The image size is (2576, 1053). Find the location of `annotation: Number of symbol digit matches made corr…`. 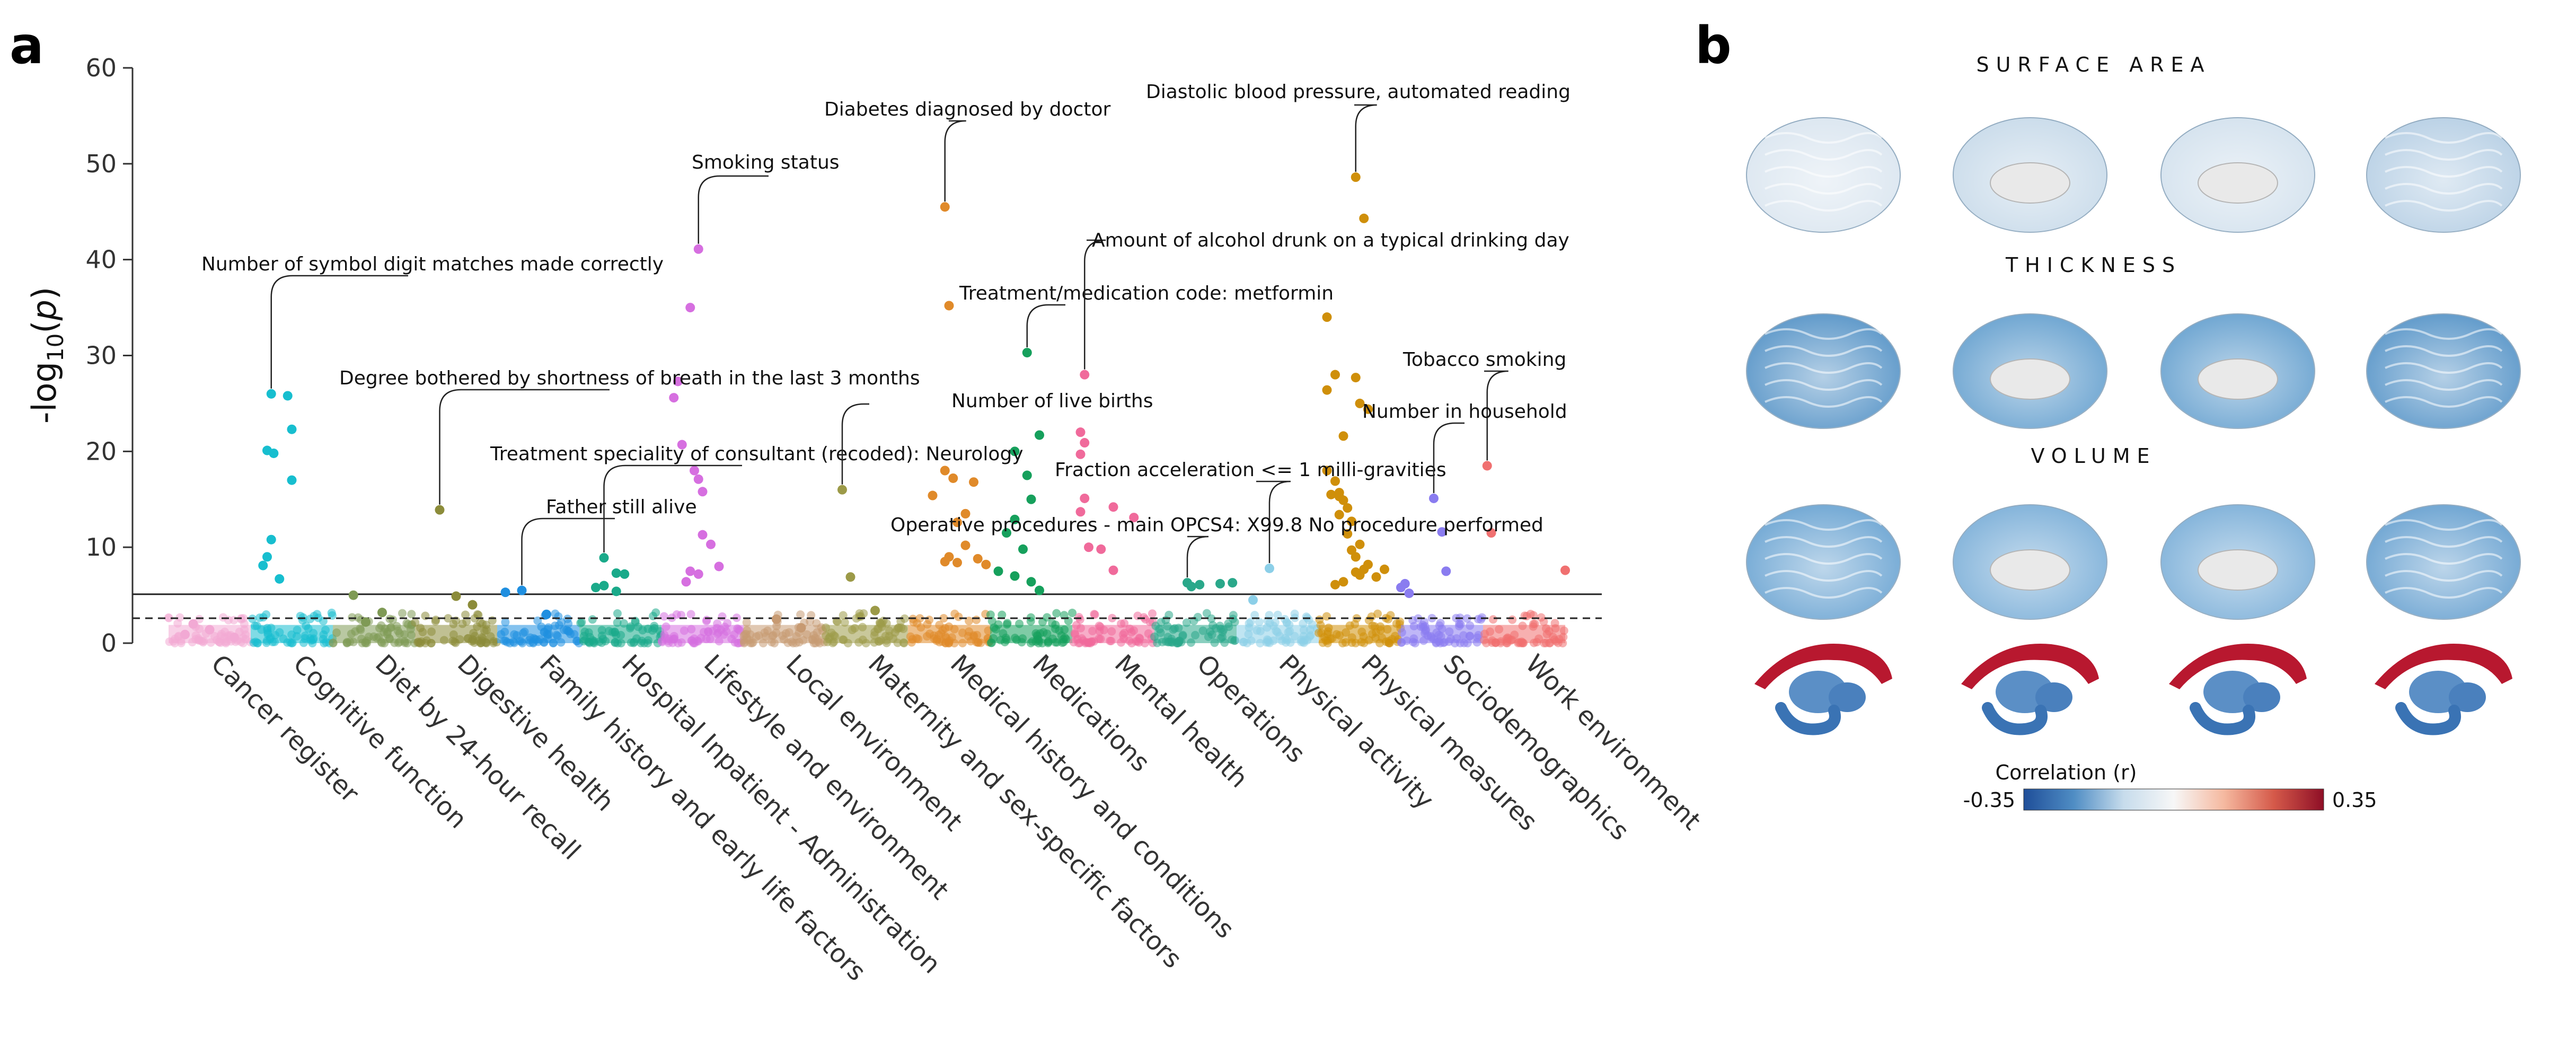

annotation: Number of symbol digit matches made corr… is located at coordinates (432, 321).